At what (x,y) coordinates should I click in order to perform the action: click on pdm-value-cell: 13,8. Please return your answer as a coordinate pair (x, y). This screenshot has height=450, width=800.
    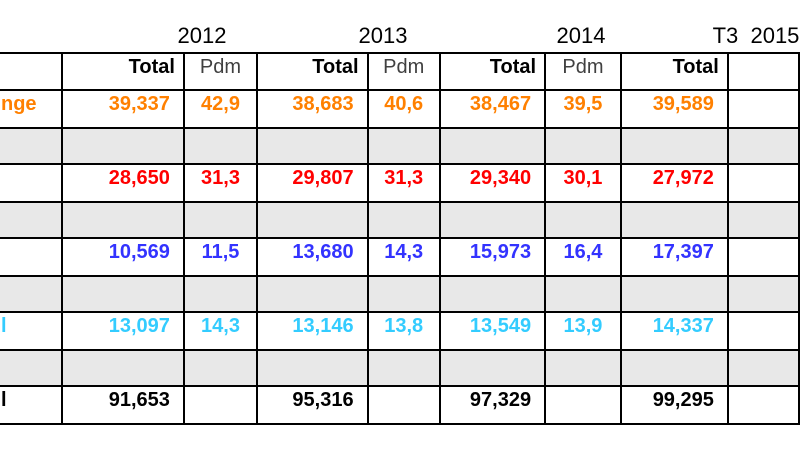
    Looking at the image, I should click on (403, 331).